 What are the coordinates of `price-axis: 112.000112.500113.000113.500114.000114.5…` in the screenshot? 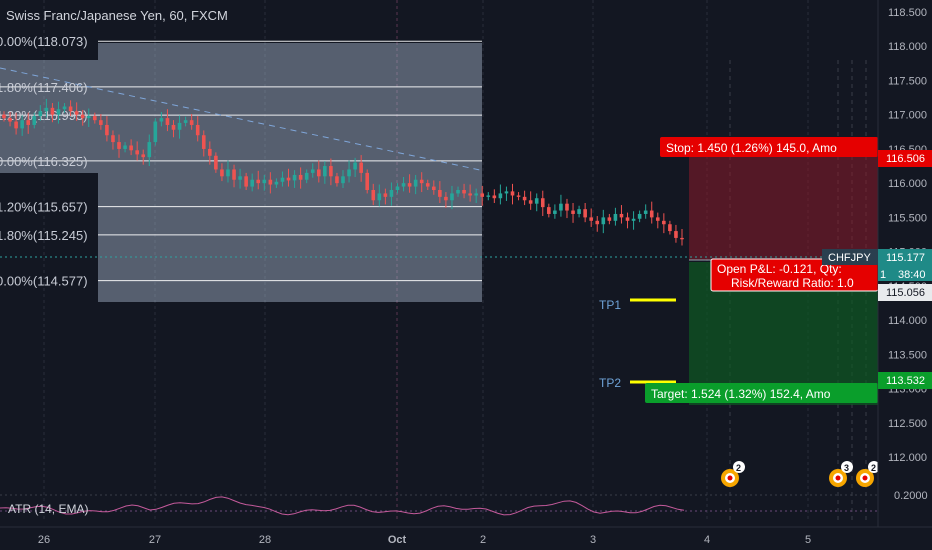 It's located at (877, 275).